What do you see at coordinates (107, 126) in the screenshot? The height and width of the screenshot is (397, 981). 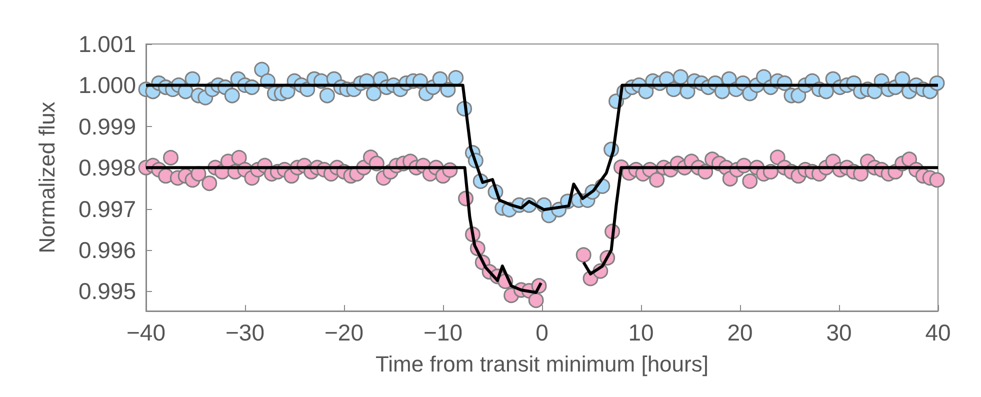 I see `y-tick-label: 0.999` at bounding box center [107, 126].